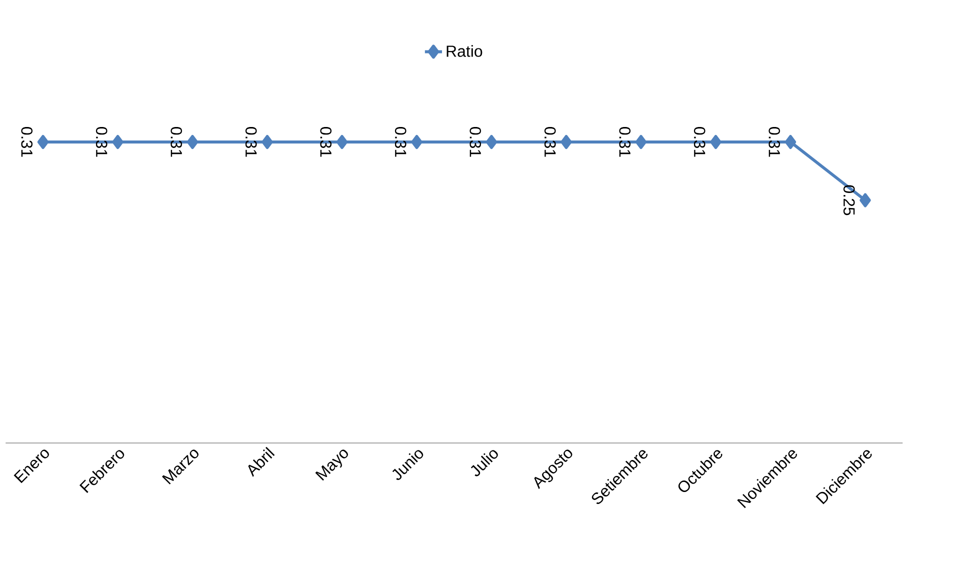  Describe the element at coordinates (484, 463) in the screenshot. I see `x-tick-label: Julio` at that location.